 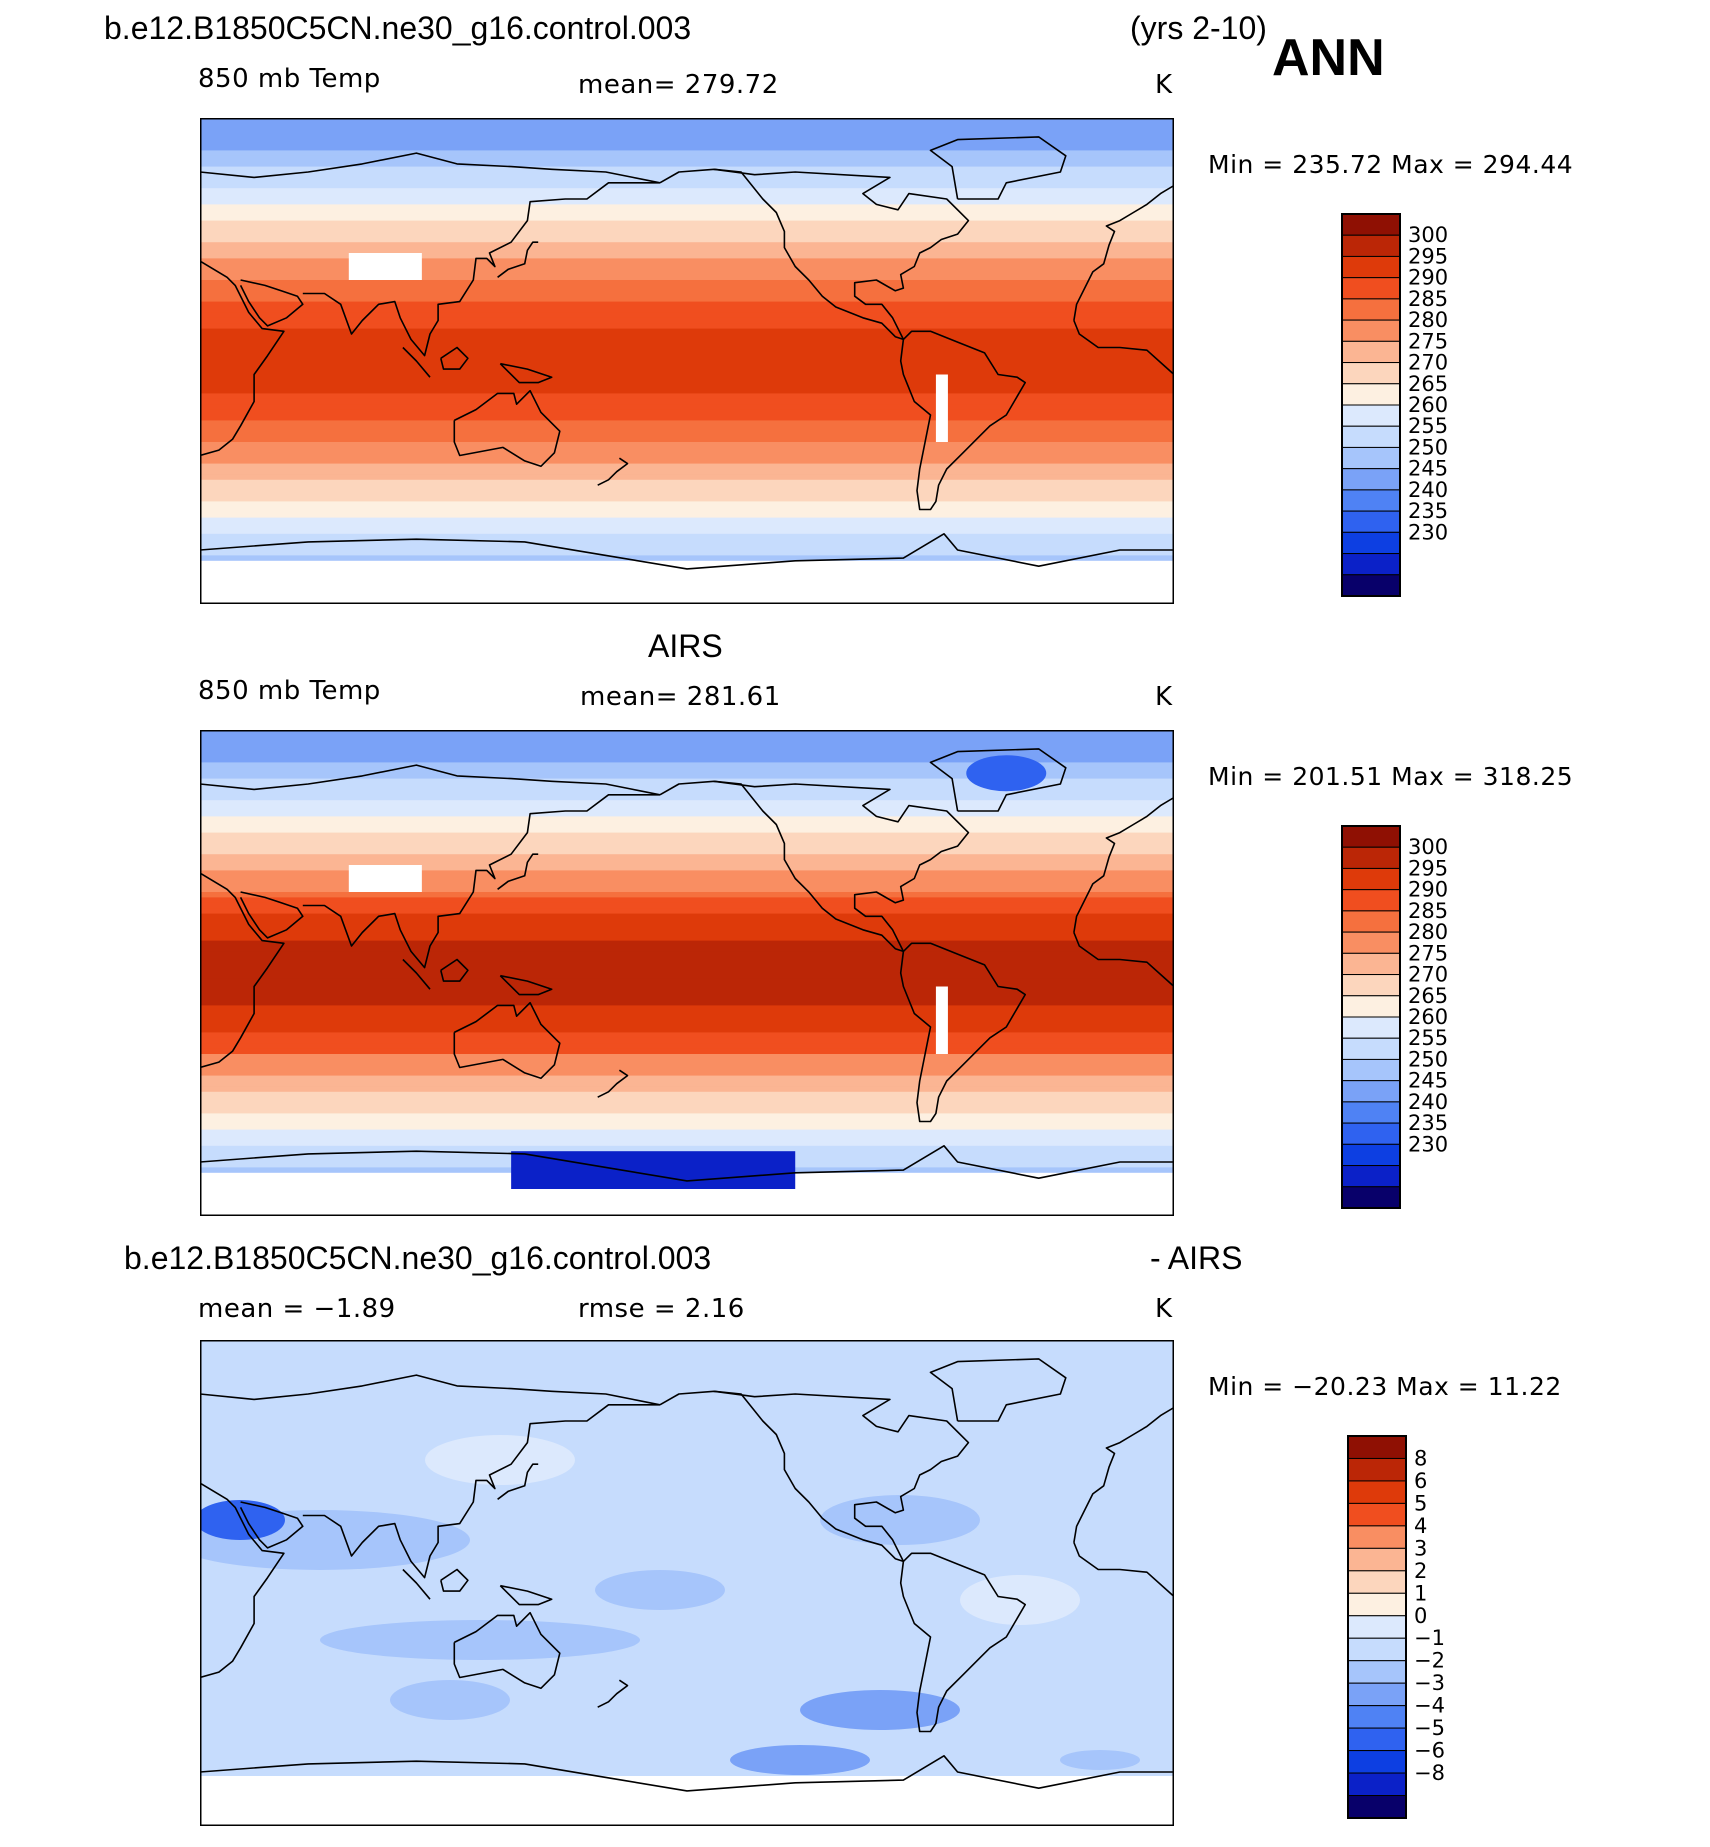 I want to click on panel2-units: K, so click(x=1164, y=697).